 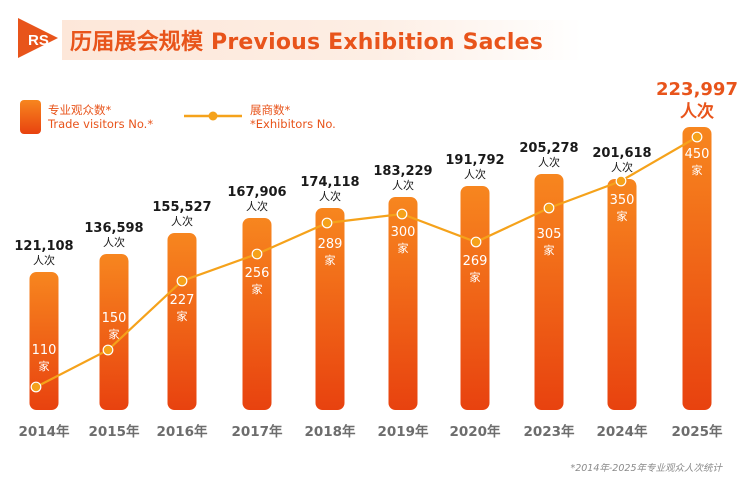 I want to click on bar-2024年, so click(x=622, y=294).